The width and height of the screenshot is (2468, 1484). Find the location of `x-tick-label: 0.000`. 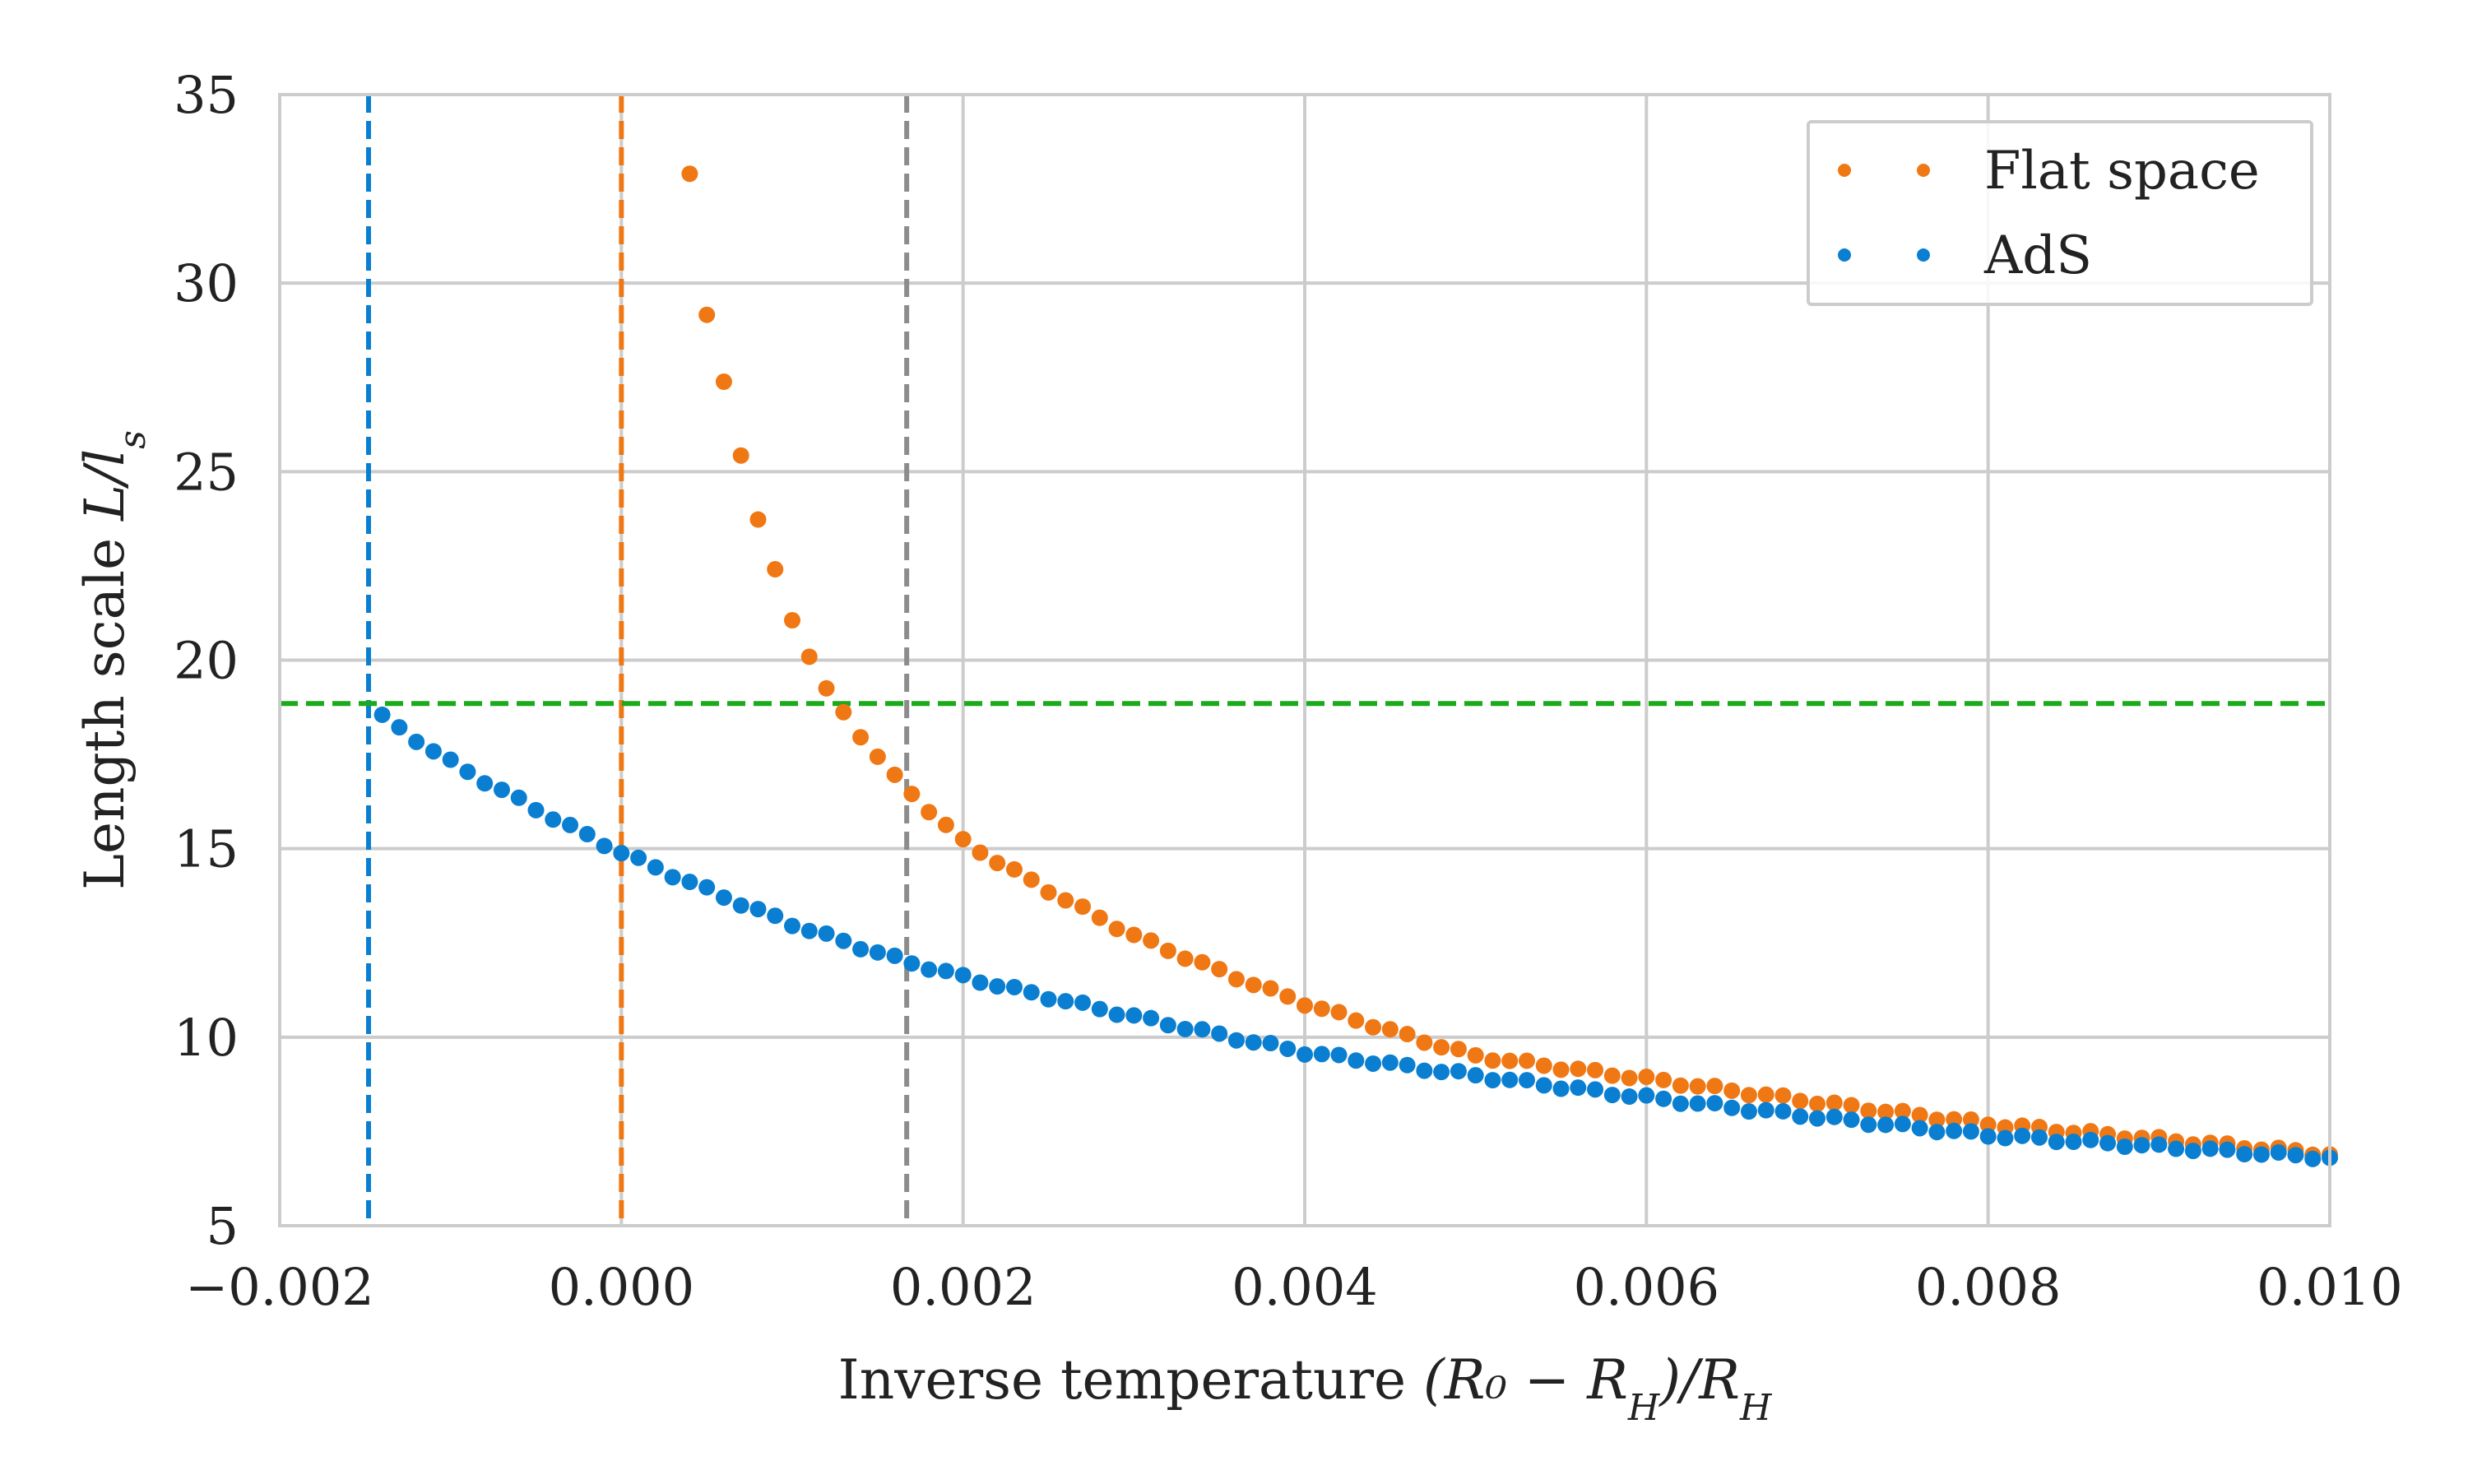

x-tick-label: 0.000 is located at coordinates (622, 1287).